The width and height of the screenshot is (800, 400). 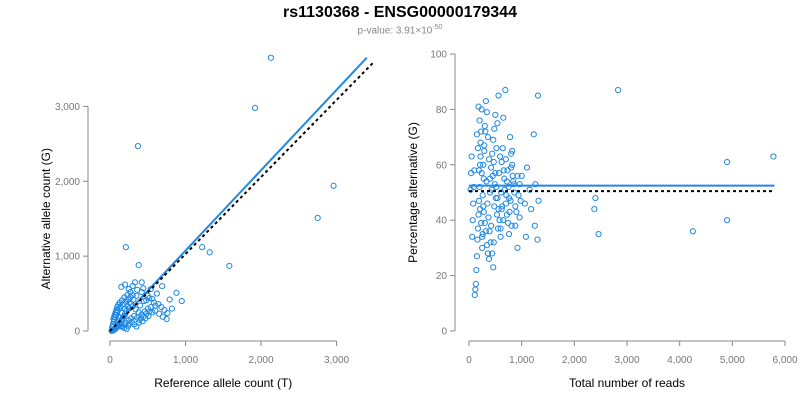 I want to click on right-x-tick-label: 4,000, so click(x=679, y=360).